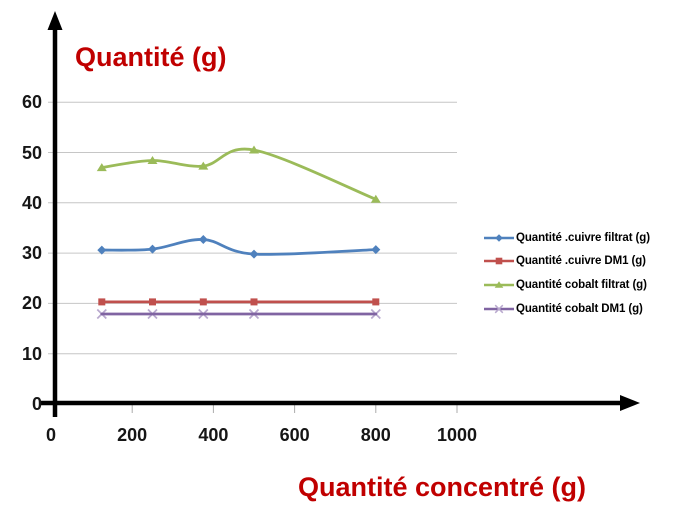 Image resolution: width=673 pixels, height=512 pixels. I want to click on legend-item: Quantité cobalt DM1 (g), so click(567, 309).